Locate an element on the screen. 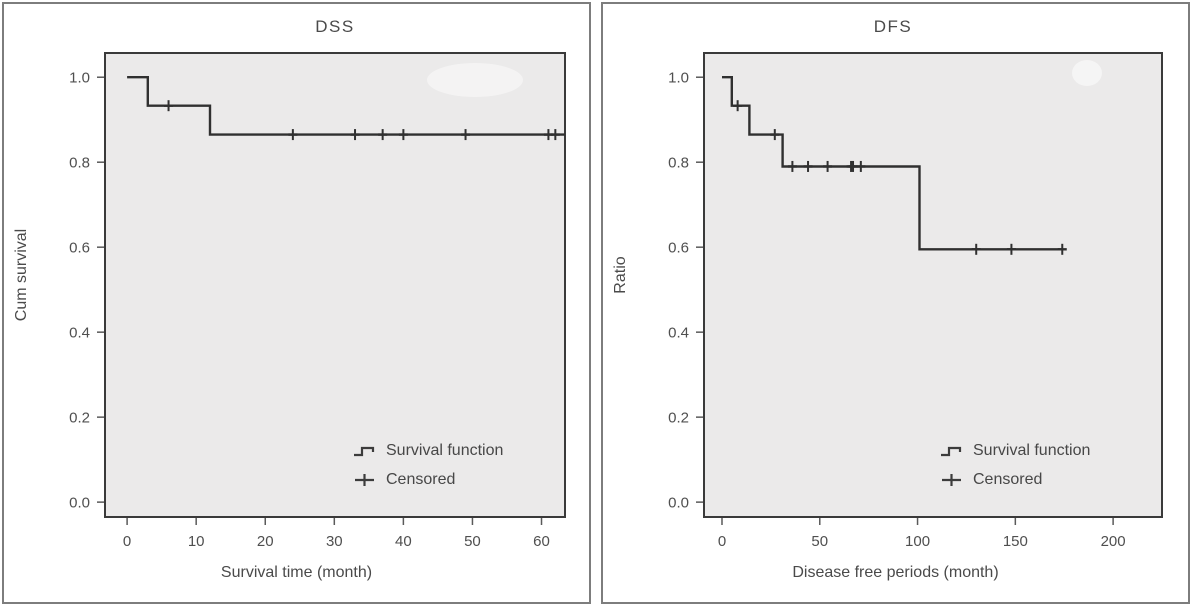 This screenshot has width=1192, height=606. x-tick-label: 200 is located at coordinates (1113, 541).